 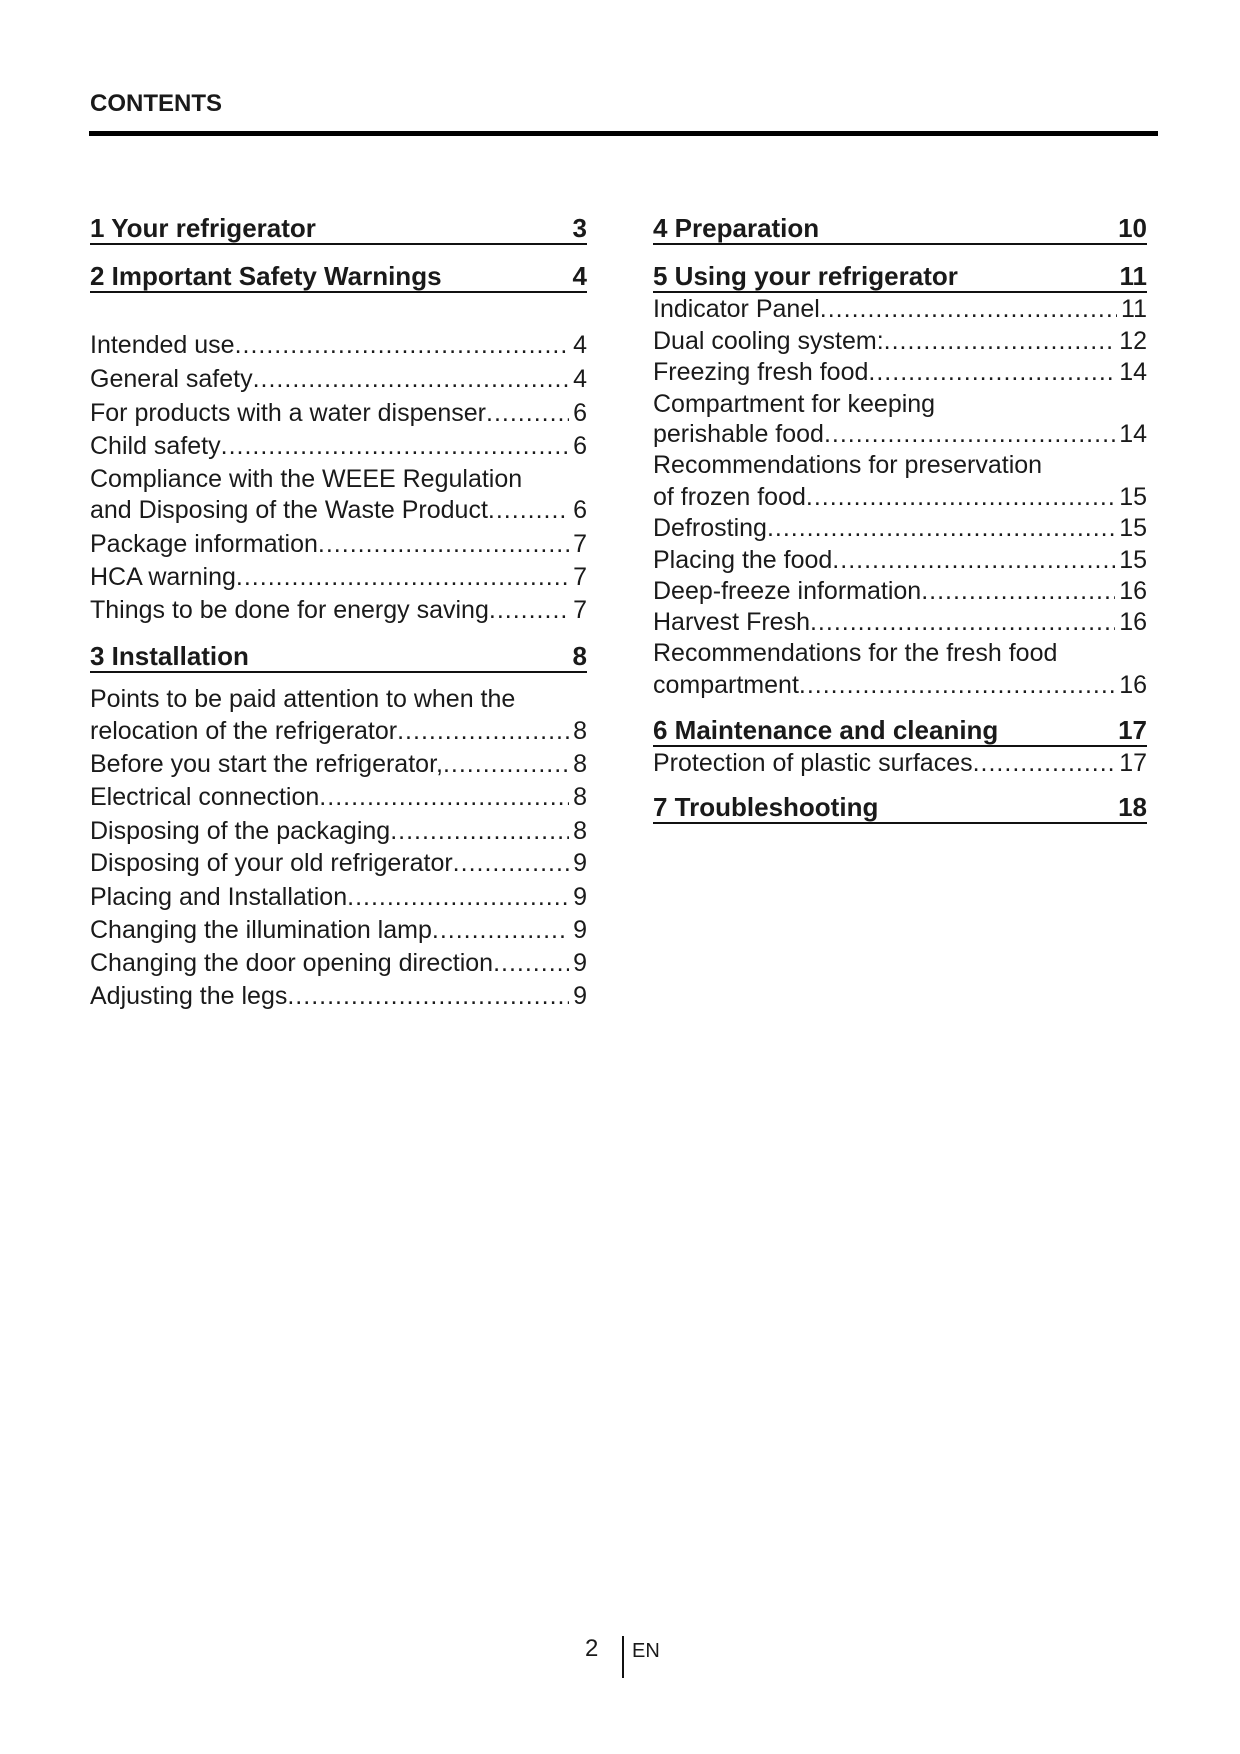 I want to click on toc-entry-title: Harvest Fresh, so click(x=731, y=622).